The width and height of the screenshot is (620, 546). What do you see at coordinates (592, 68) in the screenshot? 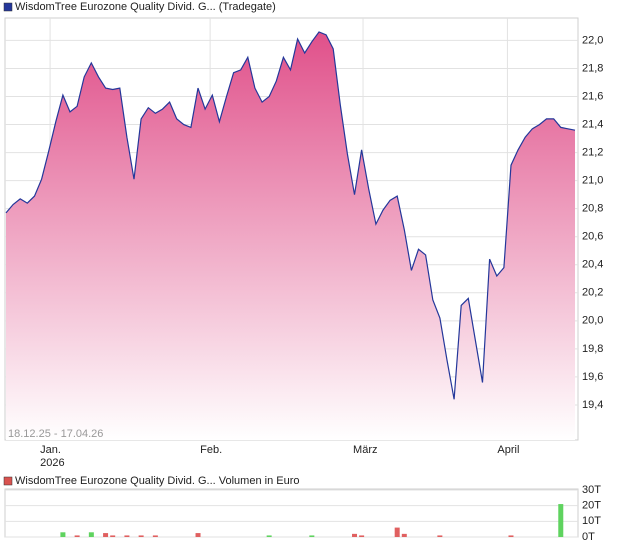
I see `y-tick-label: 21,8` at bounding box center [592, 68].